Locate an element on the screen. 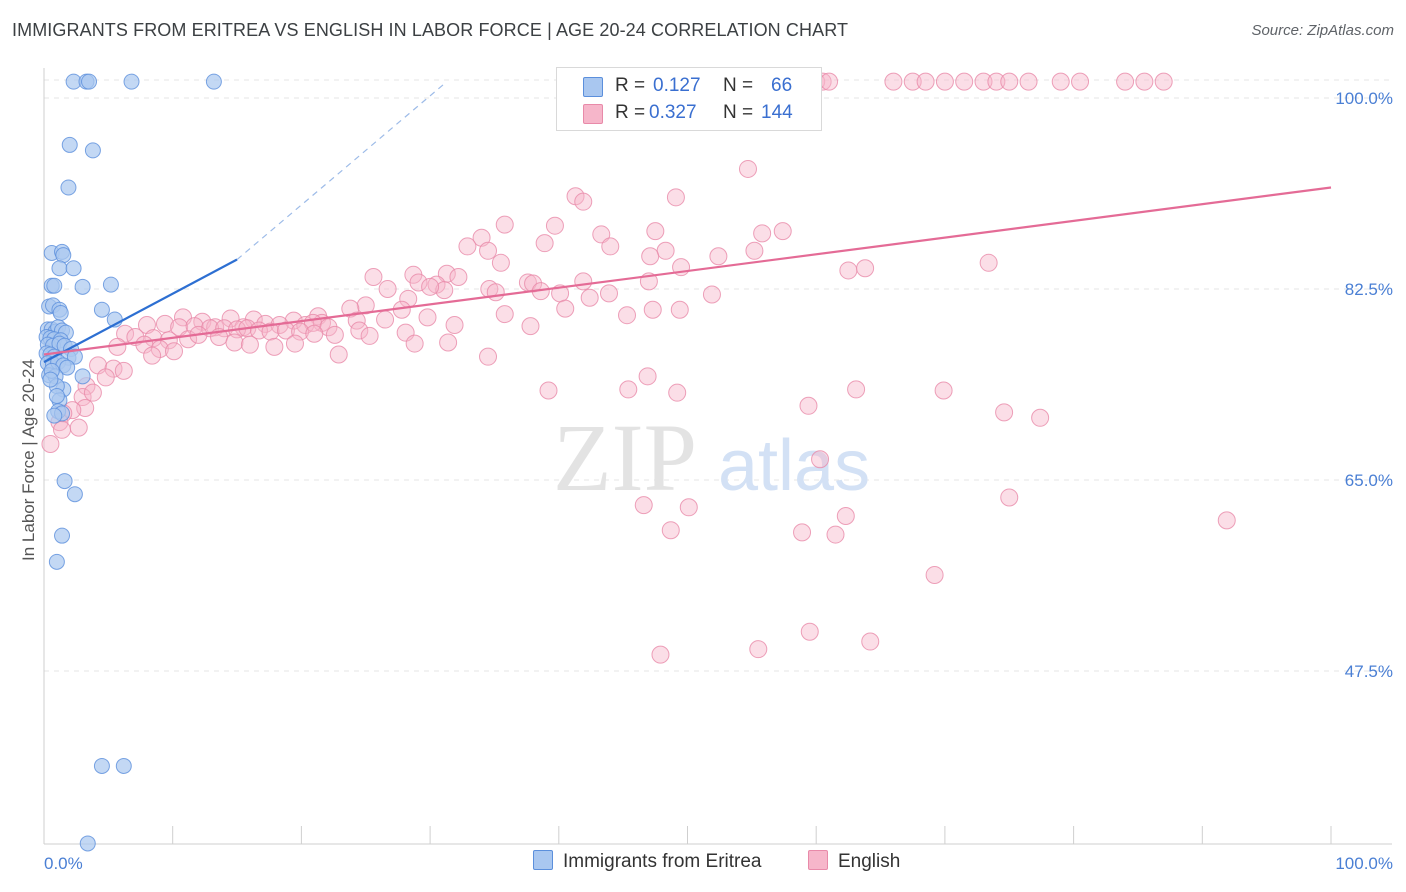  x-tick-label-max: 100.0% is located at coordinates (1364, 863).